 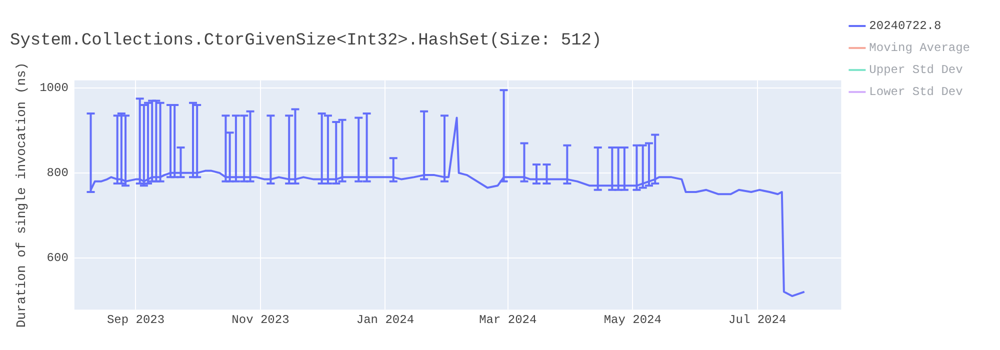 What do you see at coordinates (22, 195) in the screenshot?
I see `y-axis-title: Duration of single invocation (ns)` at bounding box center [22, 195].